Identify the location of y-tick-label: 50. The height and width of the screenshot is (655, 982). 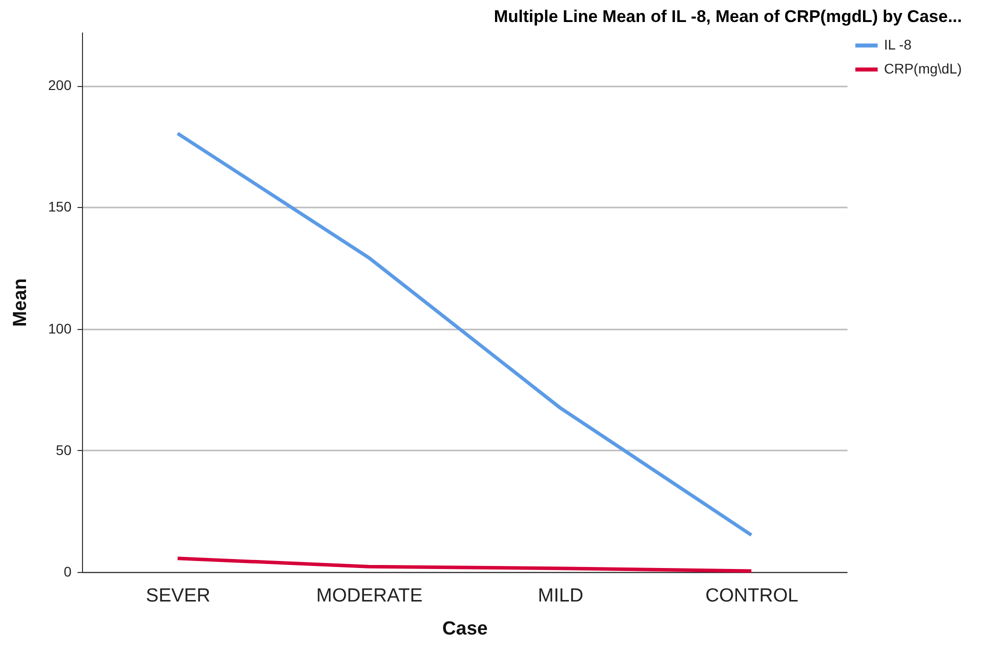
(64, 450).